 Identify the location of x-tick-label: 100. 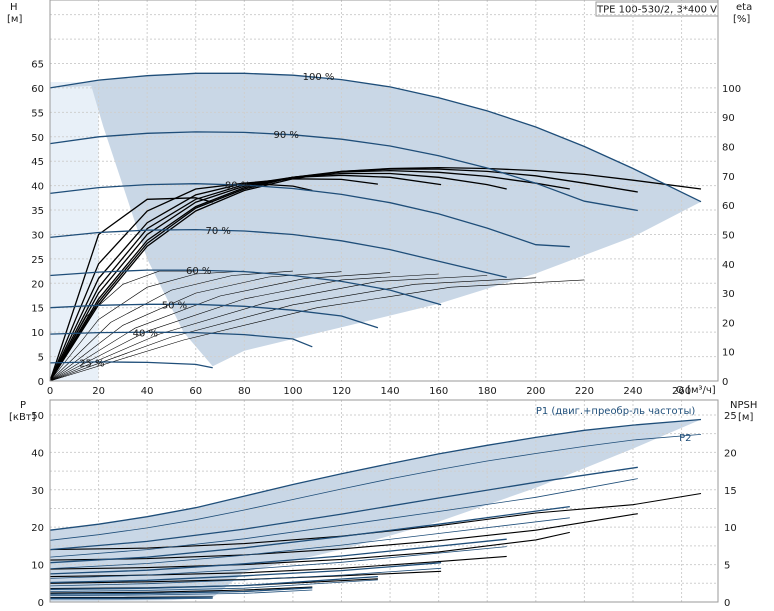
(292, 391).